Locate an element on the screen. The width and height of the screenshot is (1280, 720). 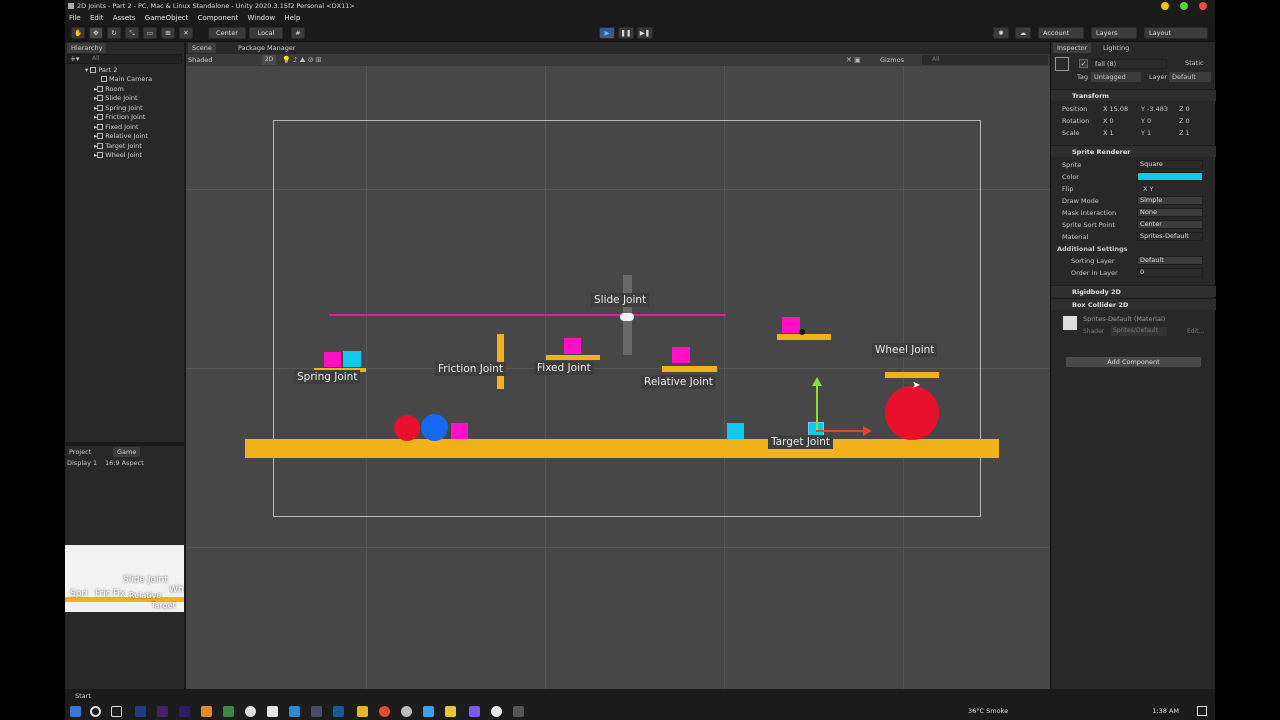
tab-lighting: Lighting is located at coordinates (1116, 48).